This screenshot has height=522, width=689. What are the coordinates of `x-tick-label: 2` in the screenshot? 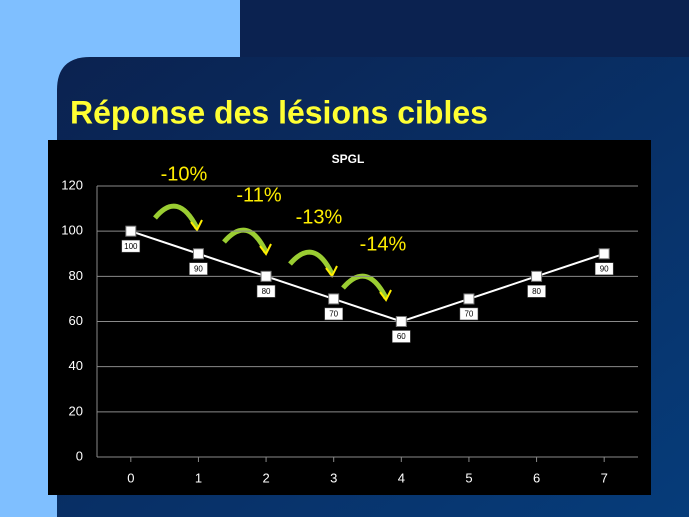 It's located at (265, 477).